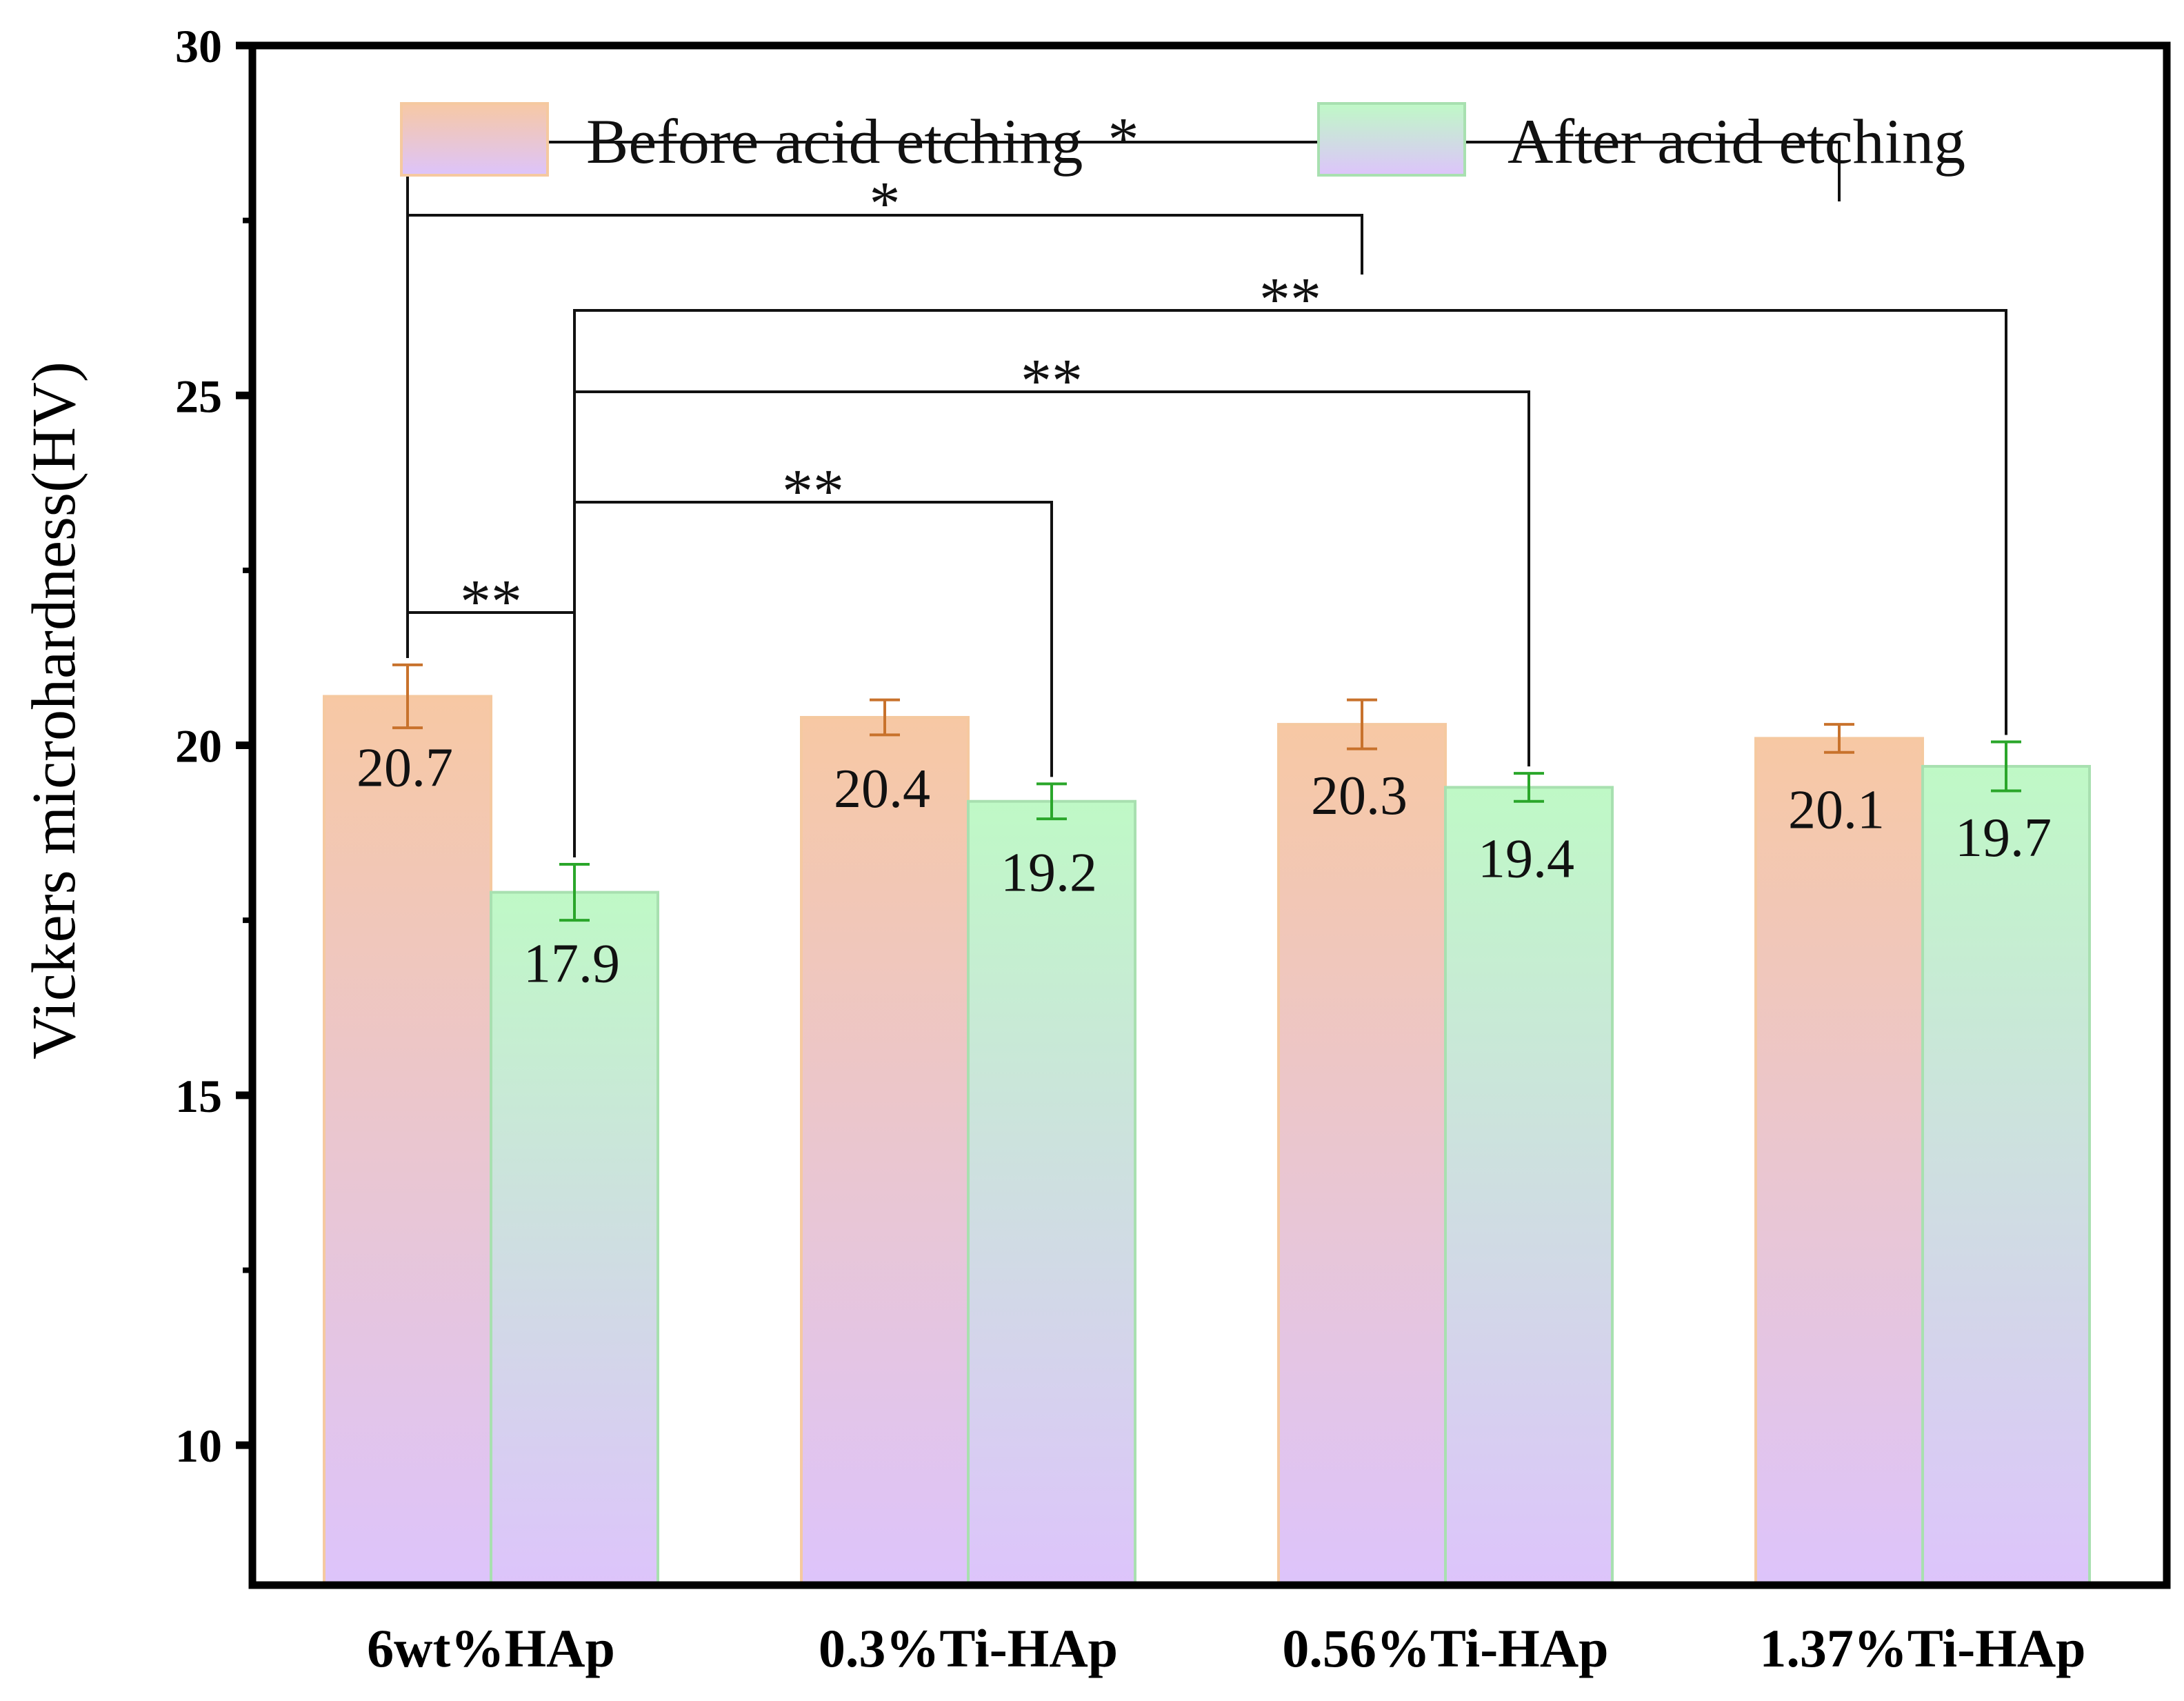 This screenshot has width=2184, height=1701. What do you see at coordinates (1922, 1648) in the screenshot?
I see `x-tick-label-3: 1.37%Ti-HAp` at bounding box center [1922, 1648].